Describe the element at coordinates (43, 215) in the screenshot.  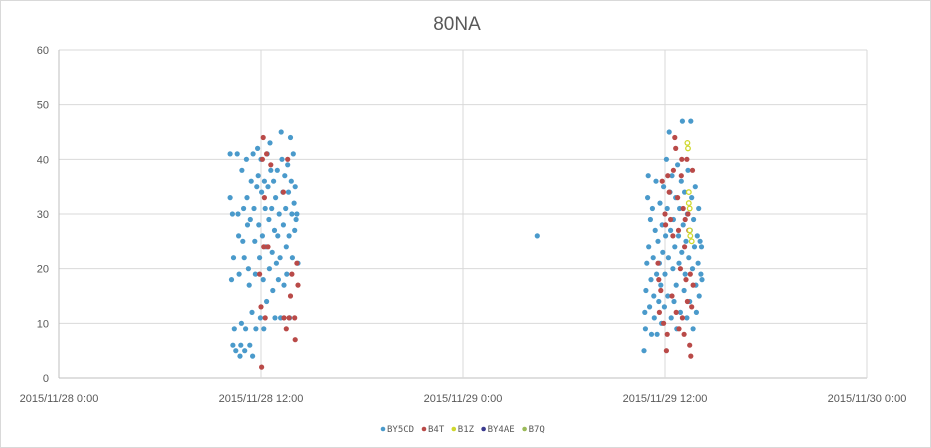
I see `y-axis-ticks: 0 10 20 30 40 50 60` at that location.